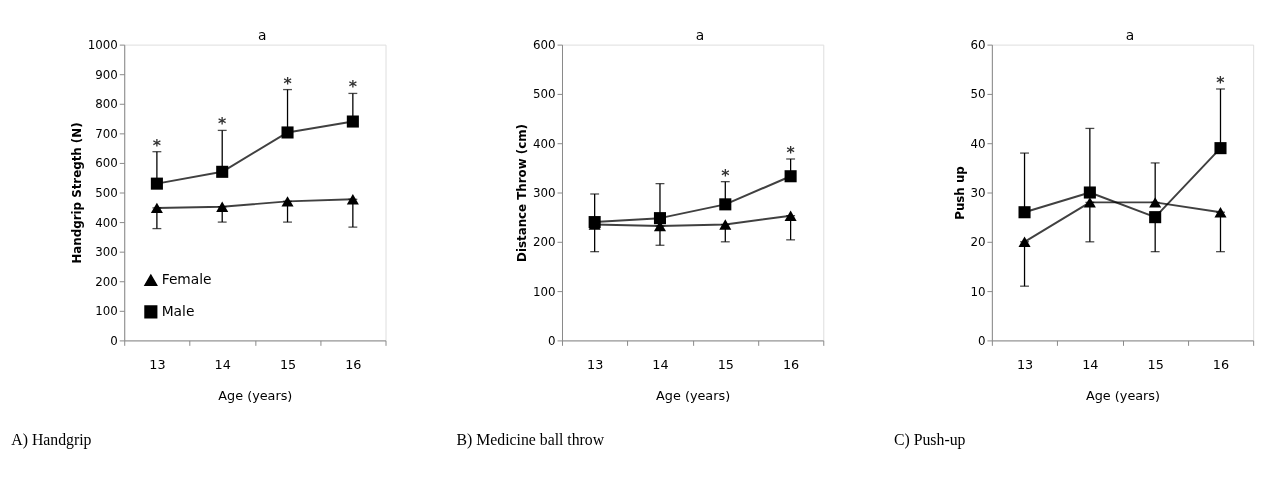 The height and width of the screenshot is (484, 1264). Describe the element at coordinates (978, 192) in the screenshot. I see `y-tick-label: 30` at that location.